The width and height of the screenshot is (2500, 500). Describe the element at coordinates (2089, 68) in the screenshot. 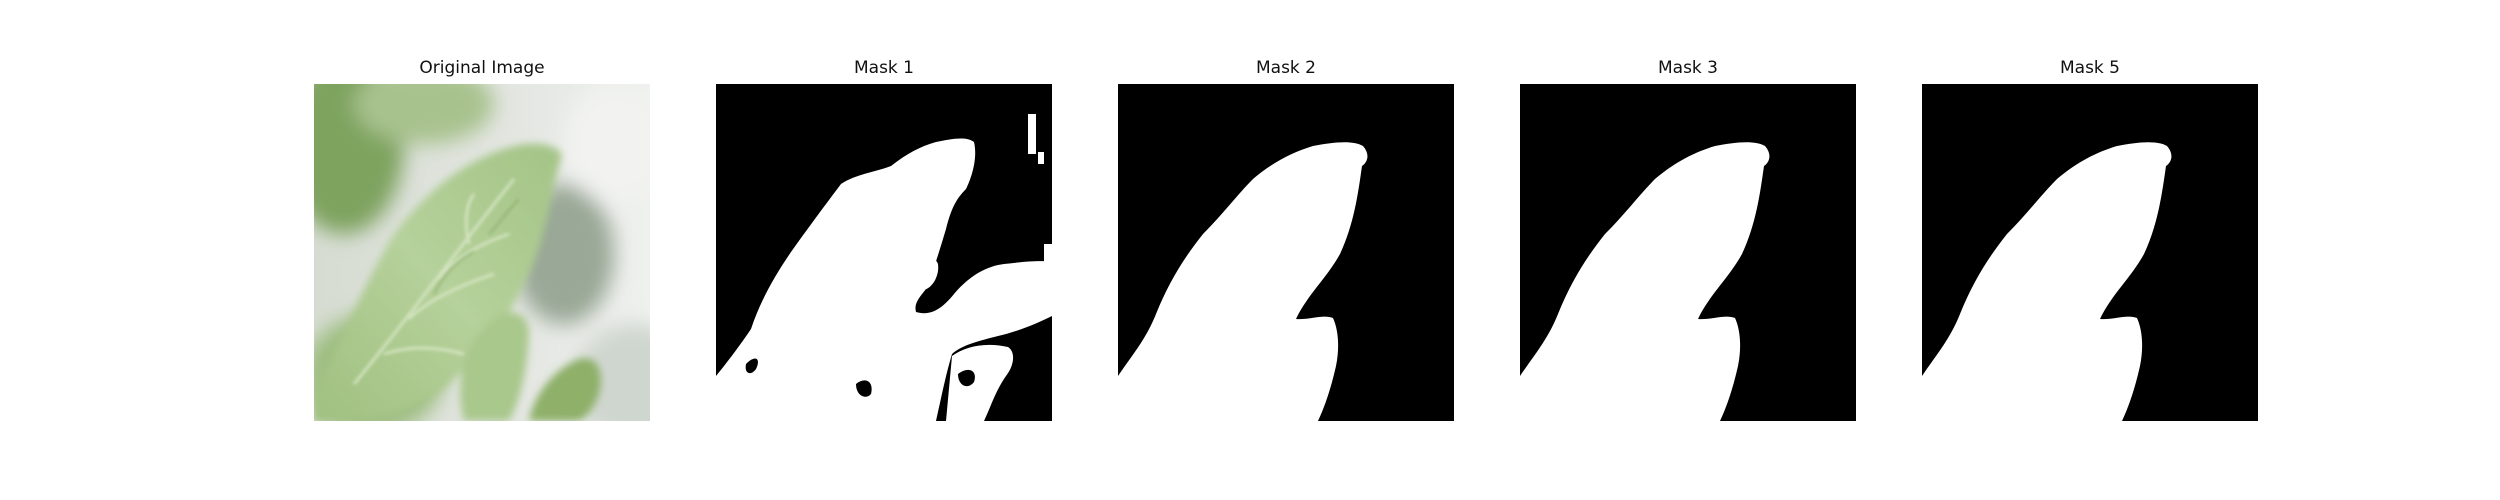

I see `panel-title: Mask 5` at that location.